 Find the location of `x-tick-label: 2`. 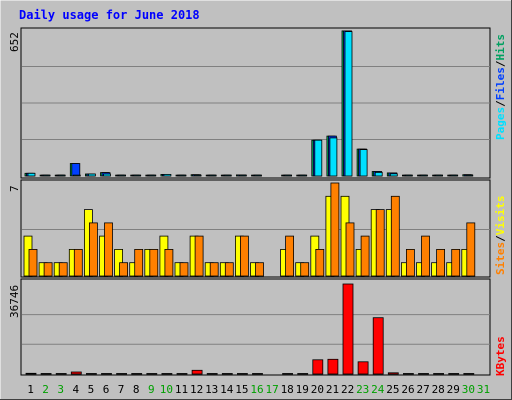

x-tick-label: 2 is located at coordinates (45, 389).